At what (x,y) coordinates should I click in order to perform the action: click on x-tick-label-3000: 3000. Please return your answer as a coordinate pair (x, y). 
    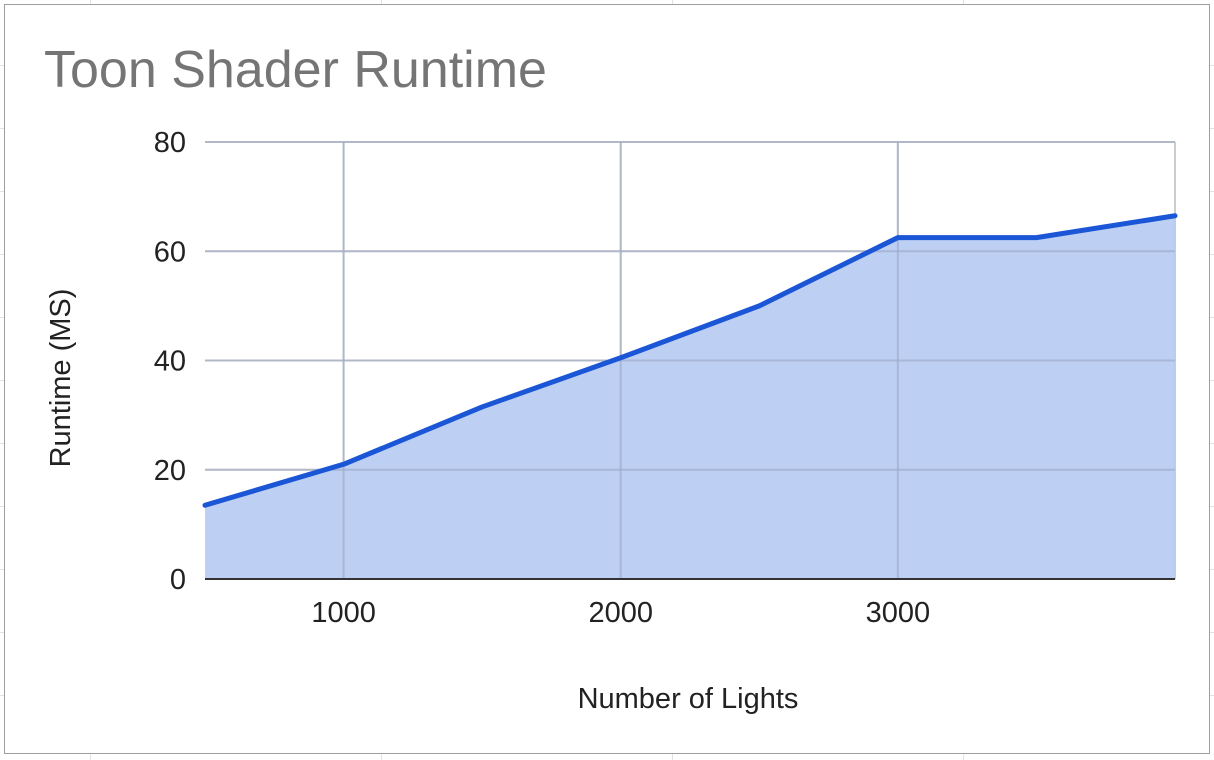
    Looking at the image, I should click on (898, 613).